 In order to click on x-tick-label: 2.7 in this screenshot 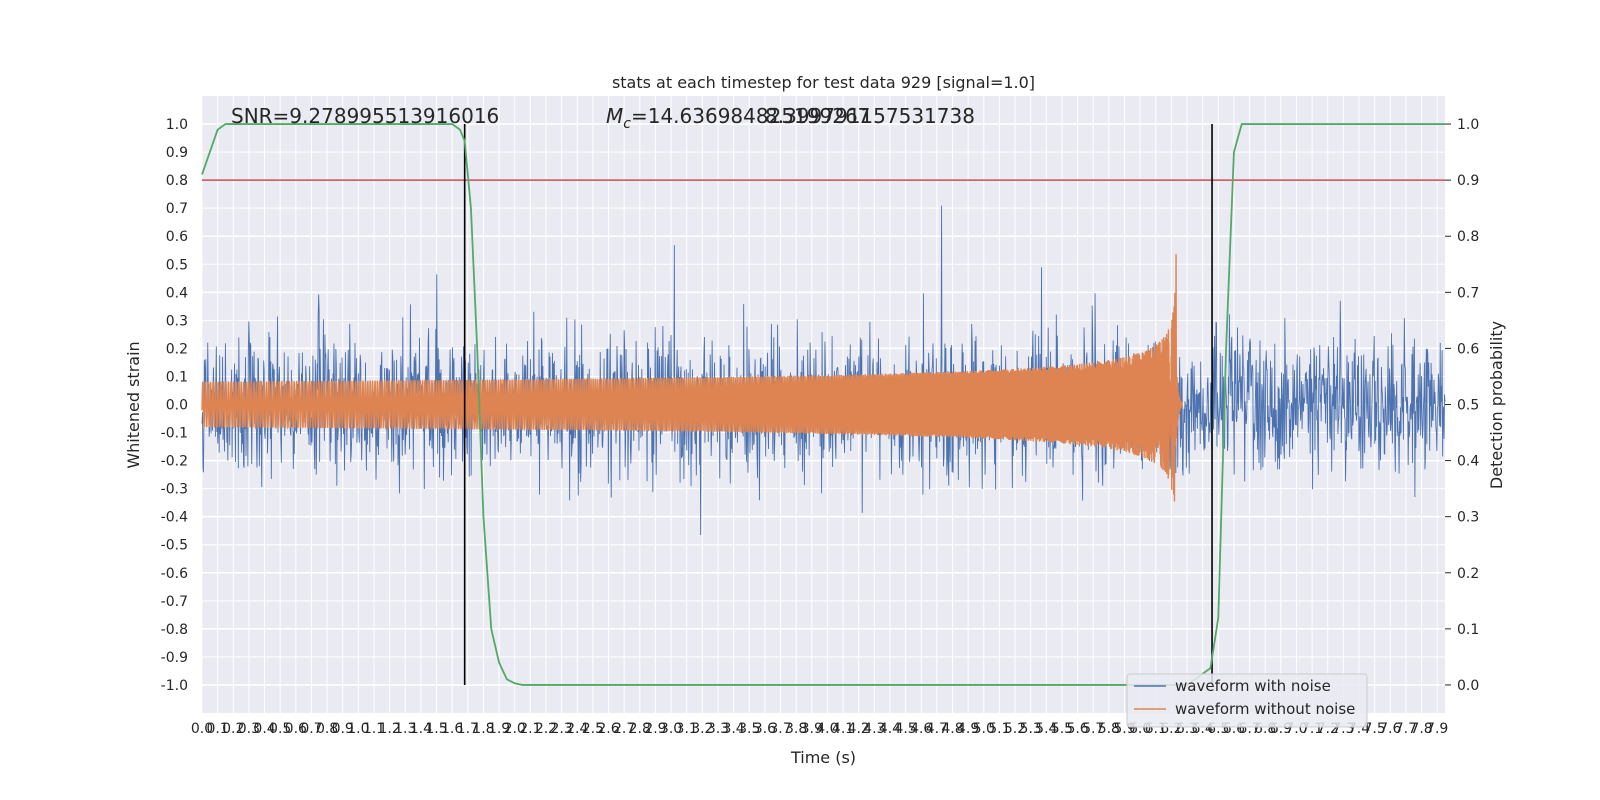, I will do `click(624, 729)`.